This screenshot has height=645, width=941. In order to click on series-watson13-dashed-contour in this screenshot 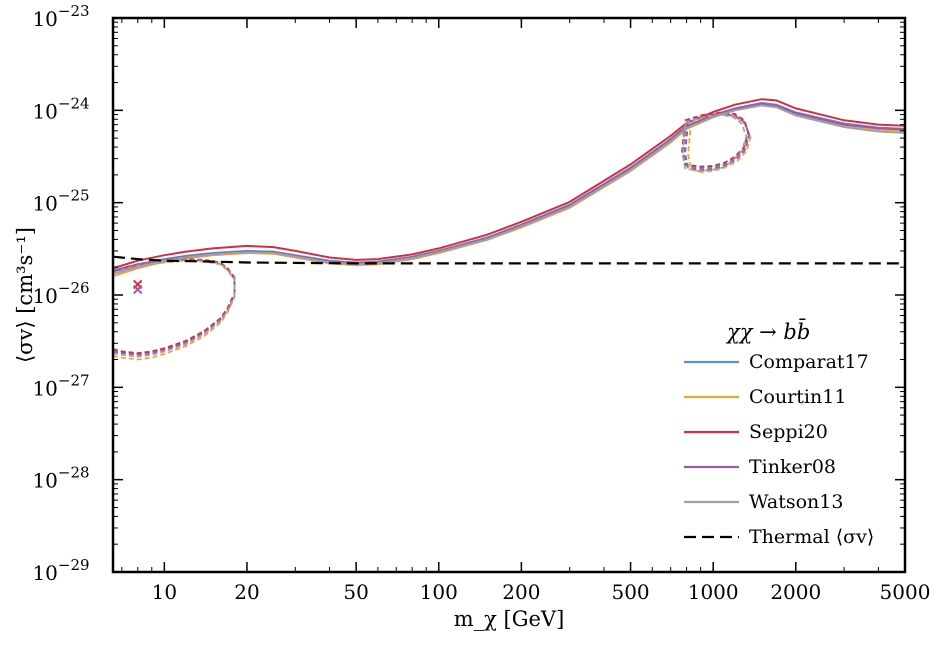, I will do `click(174, 308)`.